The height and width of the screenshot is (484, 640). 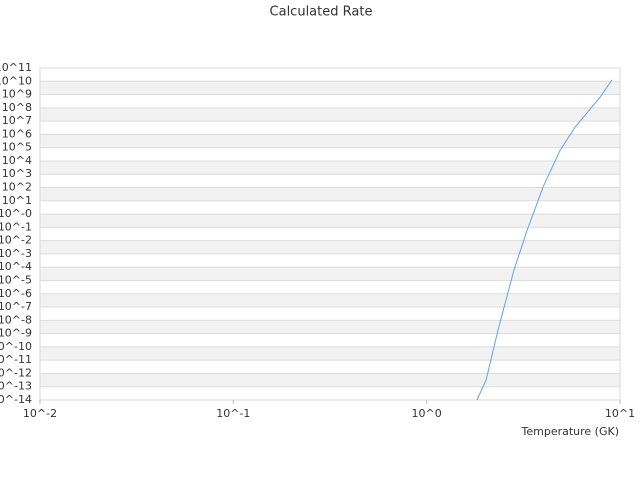 What do you see at coordinates (16, 306) in the screenshot?
I see `y-tick-label: 10^-7` at bounding box center [16, 306].